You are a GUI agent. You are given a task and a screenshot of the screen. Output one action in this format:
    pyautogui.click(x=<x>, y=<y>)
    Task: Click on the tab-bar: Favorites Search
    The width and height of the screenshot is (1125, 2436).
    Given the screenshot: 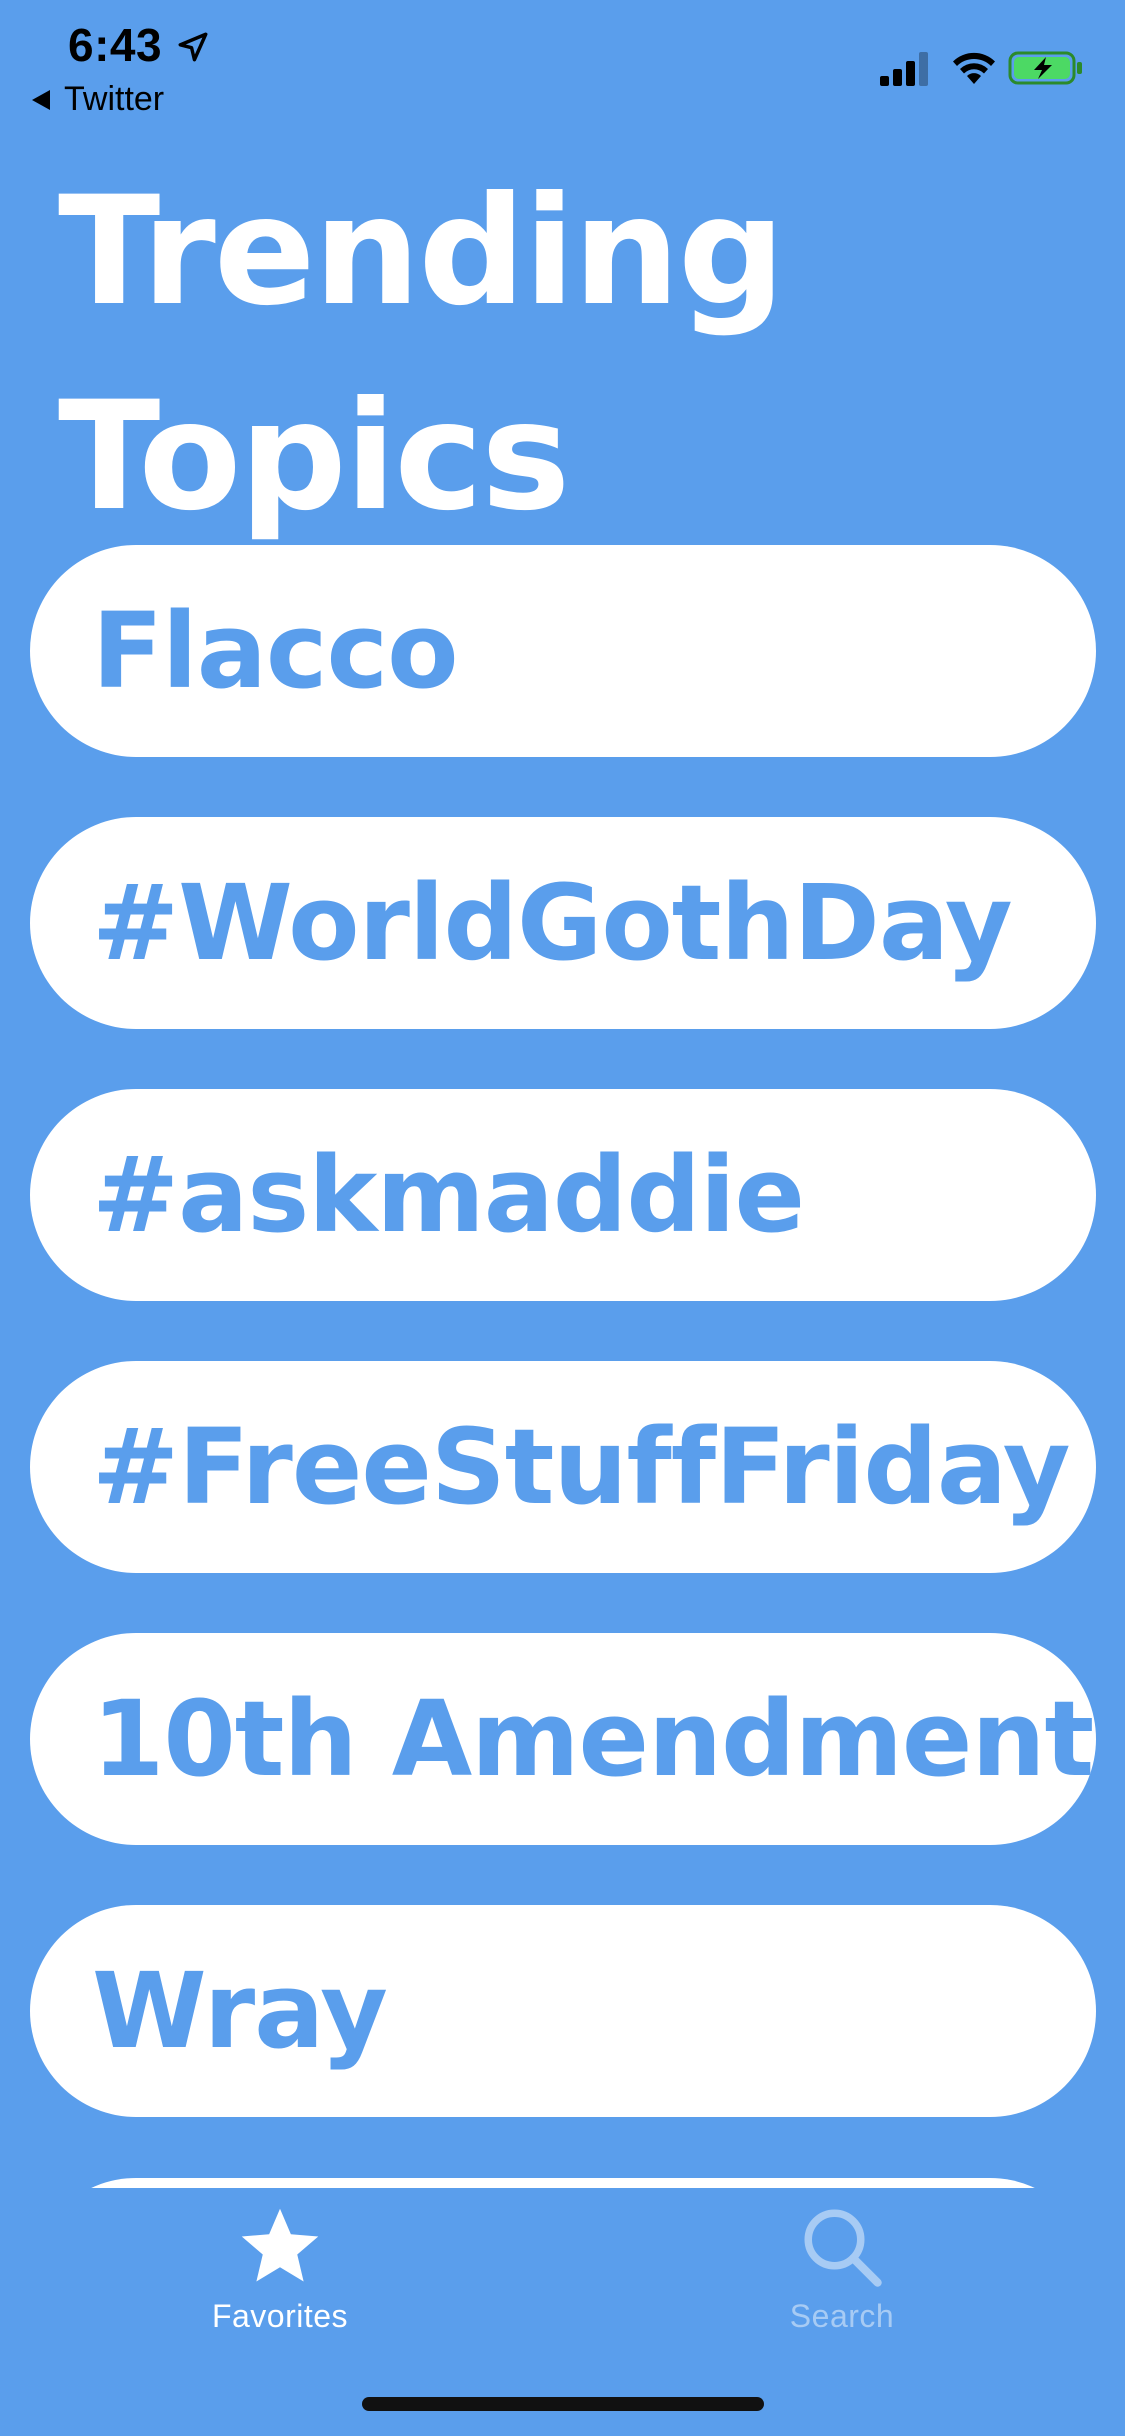 What is the action you would take?
    pyautogui.click(x=562, y=2312)
    